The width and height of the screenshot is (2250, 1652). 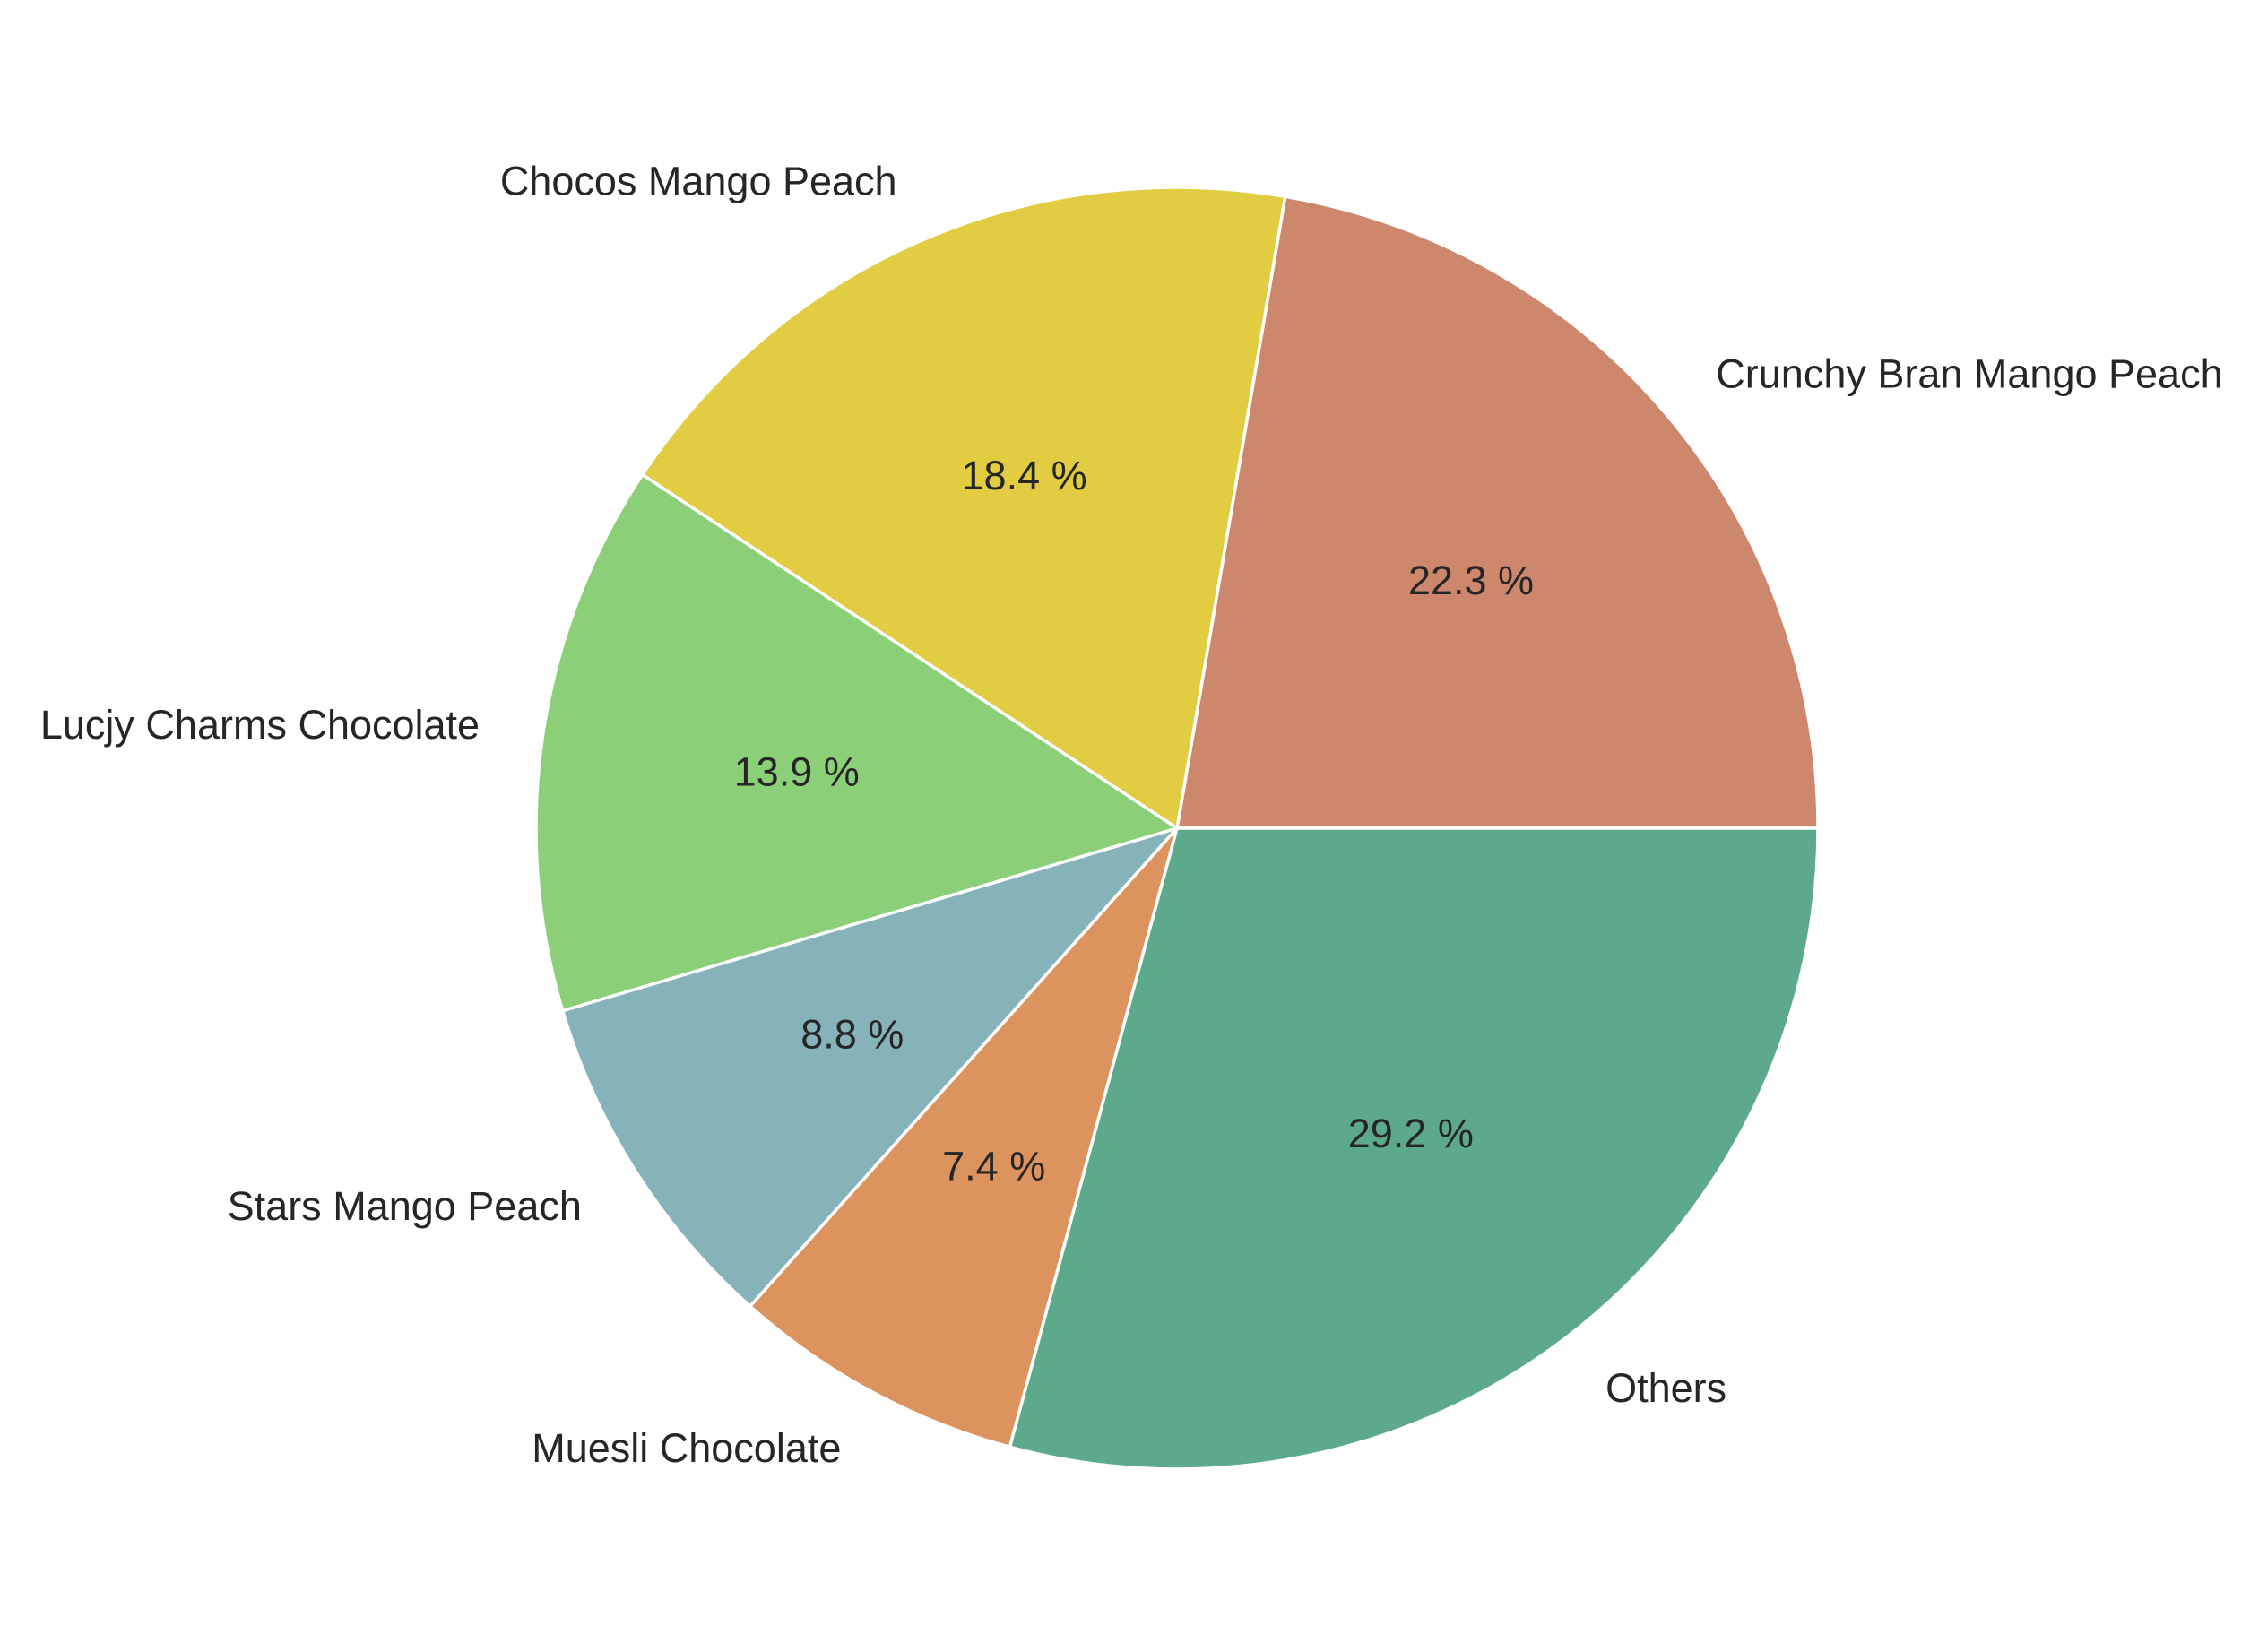 What do you see at coordinates (1497, 512) in the screenshot?
I see `pie-slice-crunchy-bran-mango-peach` at bounding box center [1497, 512].